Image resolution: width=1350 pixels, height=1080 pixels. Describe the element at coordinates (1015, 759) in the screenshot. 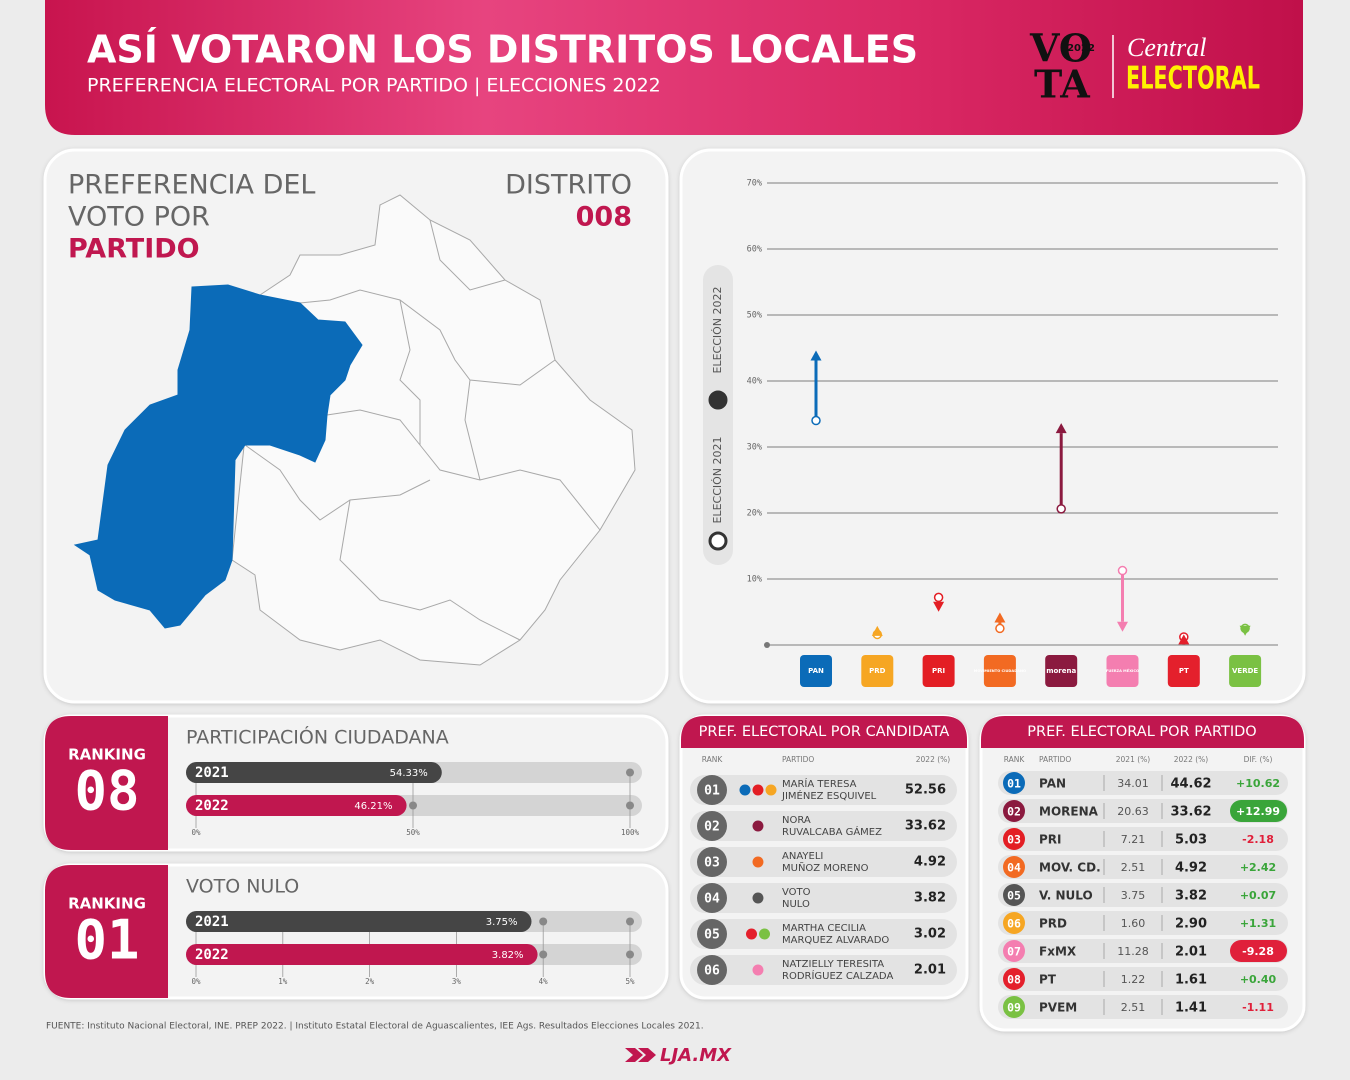

I see `column-header: RANK` at that location.